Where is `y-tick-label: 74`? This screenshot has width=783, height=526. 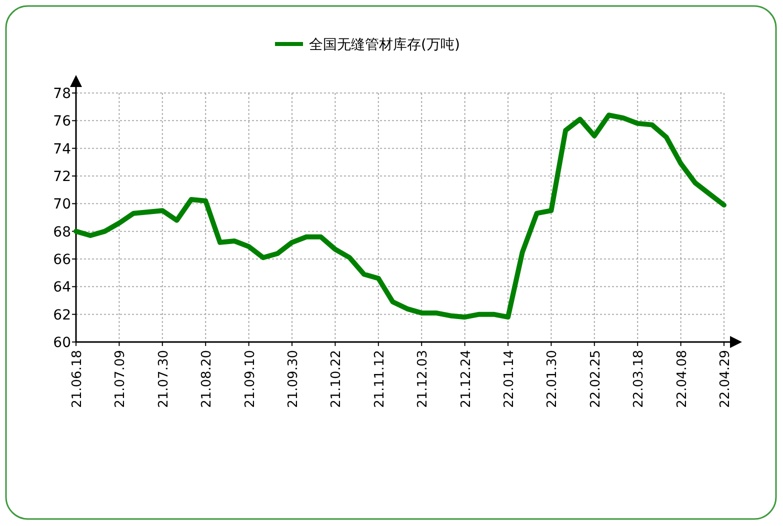
y-tick-label: 74 is located at coordinates (62, 149).